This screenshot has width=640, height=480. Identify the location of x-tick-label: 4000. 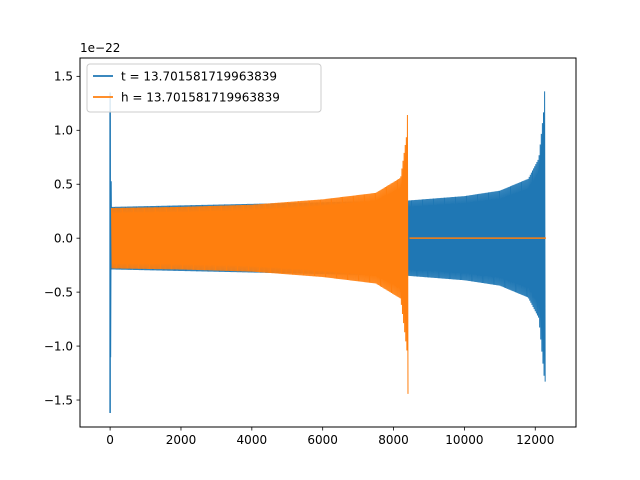
(252, 440).